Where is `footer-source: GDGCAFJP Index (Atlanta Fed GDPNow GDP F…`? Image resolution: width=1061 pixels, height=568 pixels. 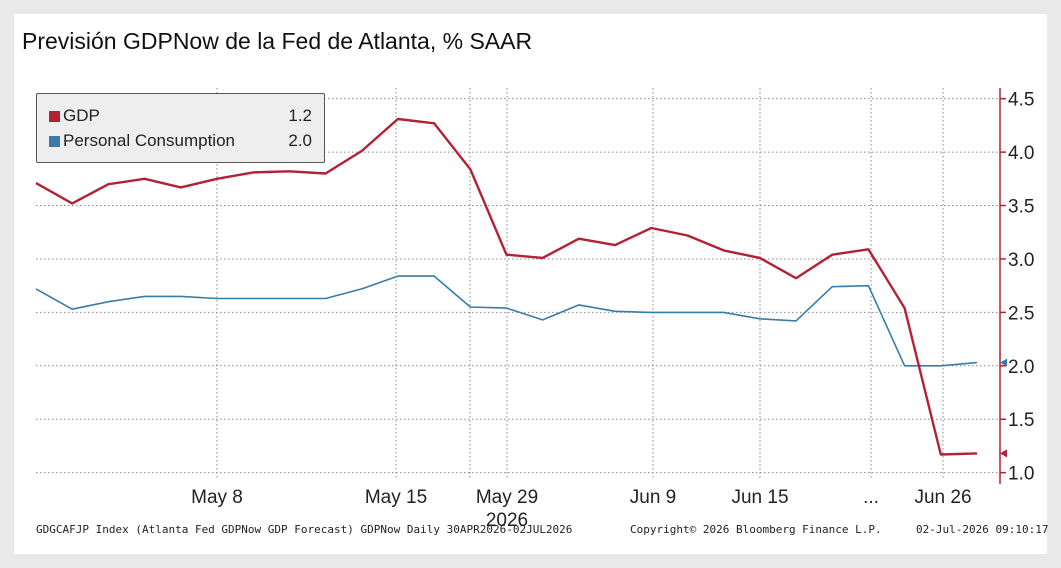 footer-source: GDGCAFJP Index (Atlanta Fed GDPNow GDP F… is located at coordinates (304, 529).